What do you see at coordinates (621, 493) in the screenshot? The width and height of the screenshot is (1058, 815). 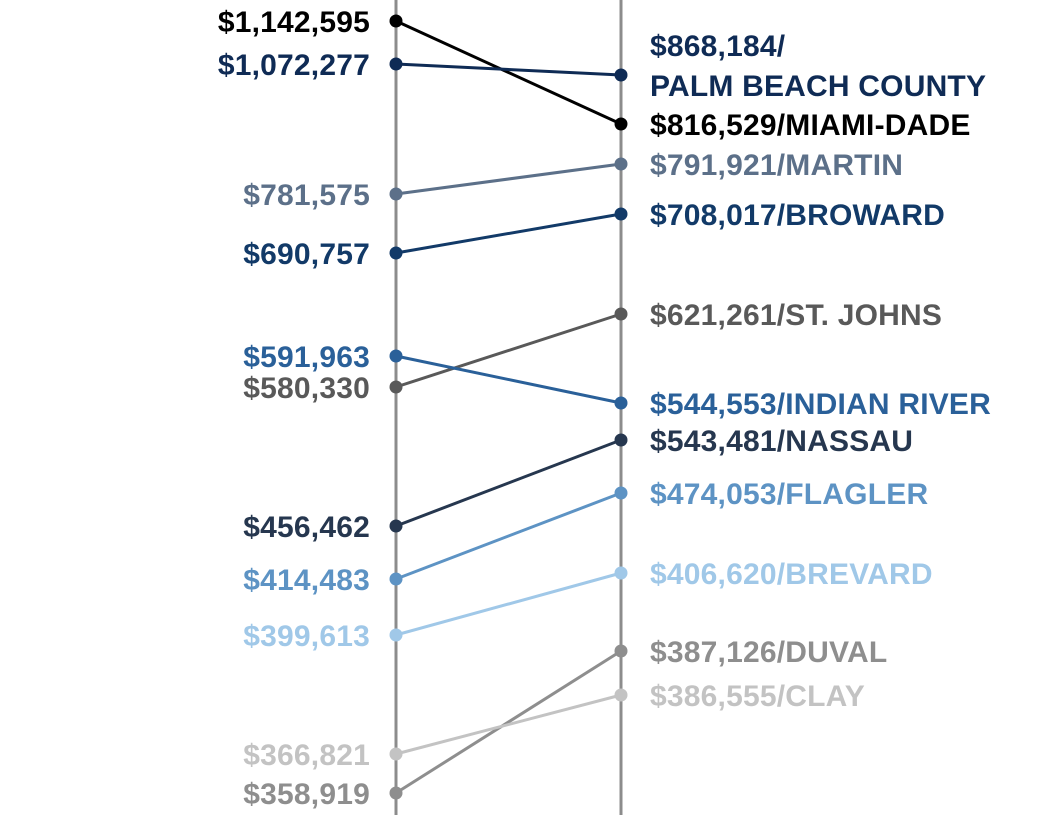 I see `end-point-flagler` at bounding box center [621, 493].